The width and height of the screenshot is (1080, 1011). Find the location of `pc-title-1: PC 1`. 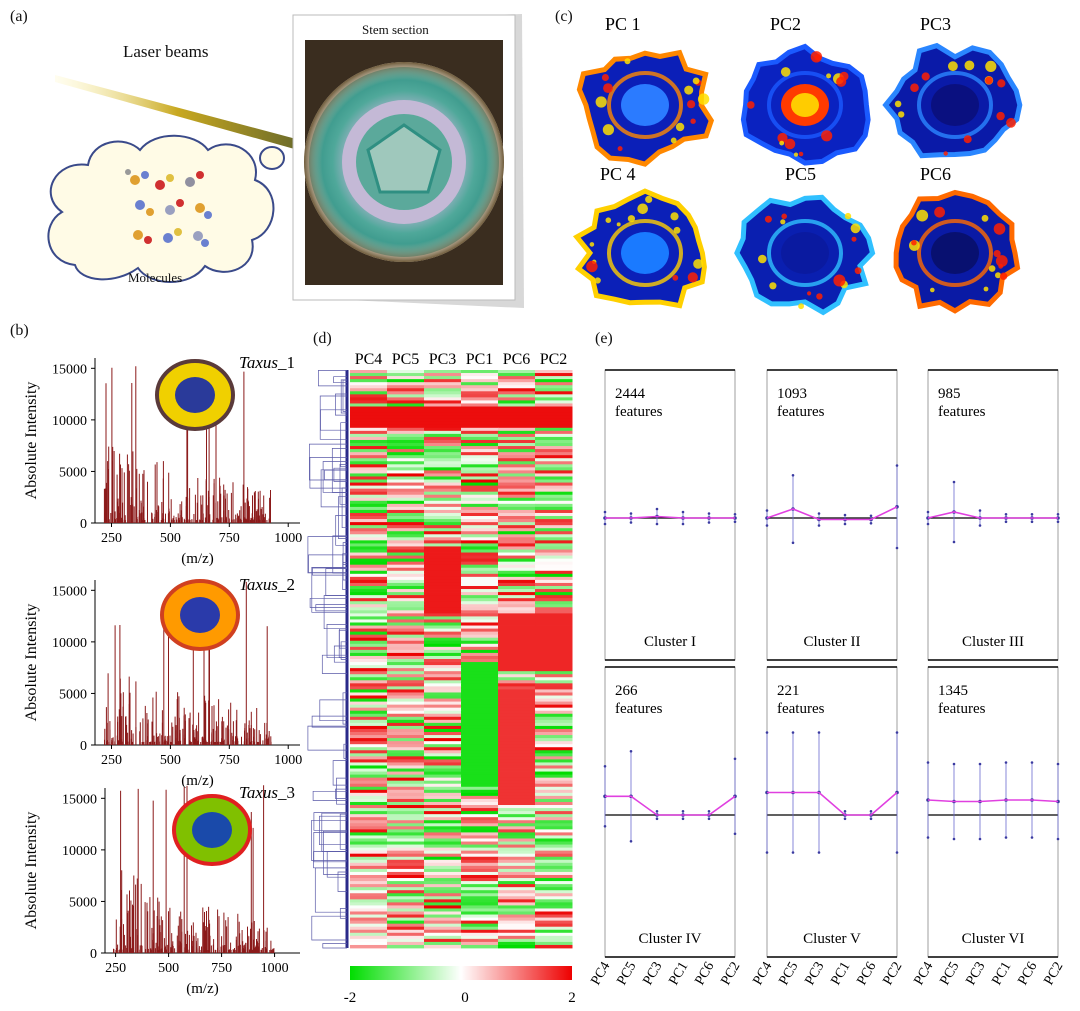

pc-title-1: PC 1 is located at coordinates (623, 24).